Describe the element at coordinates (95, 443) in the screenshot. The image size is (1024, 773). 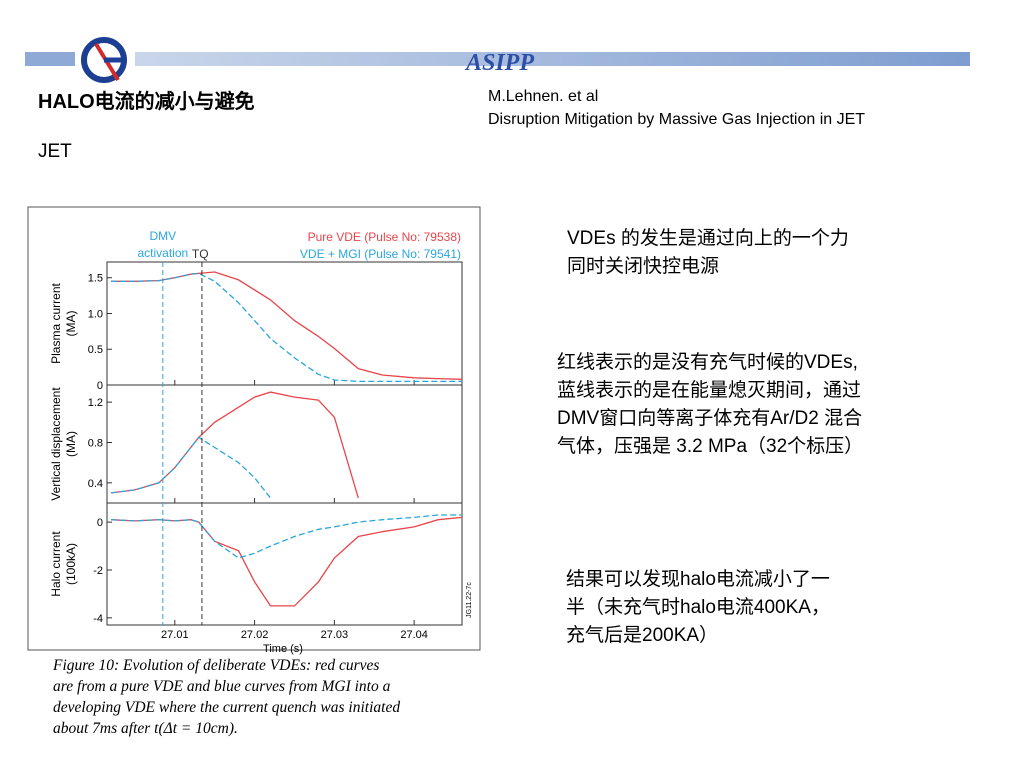
I see `y-tick-label: 0.8` at that location.